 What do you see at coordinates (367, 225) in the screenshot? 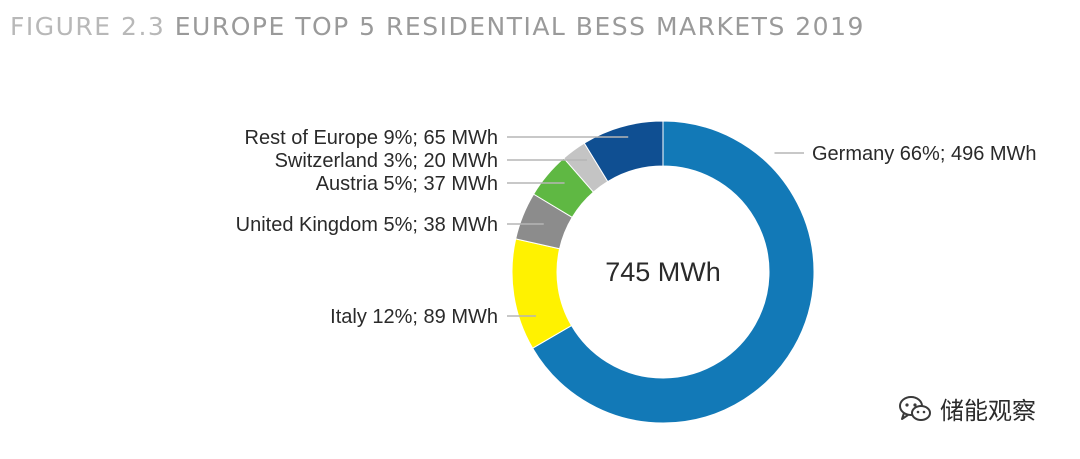
I see `label-united-kingdom: United Kingdom 5%; 38 MWh` at bounding box center [367, 225].